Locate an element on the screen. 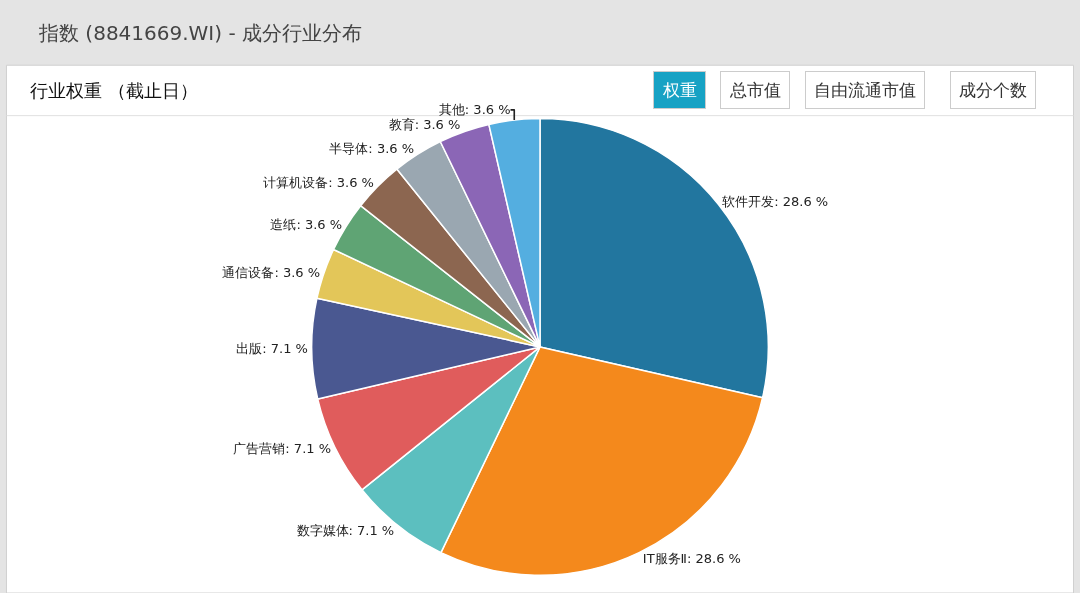 The image size is (1080, 593). slice-label: 软件开发: 28.6 % is located at coordinates (775, 202).